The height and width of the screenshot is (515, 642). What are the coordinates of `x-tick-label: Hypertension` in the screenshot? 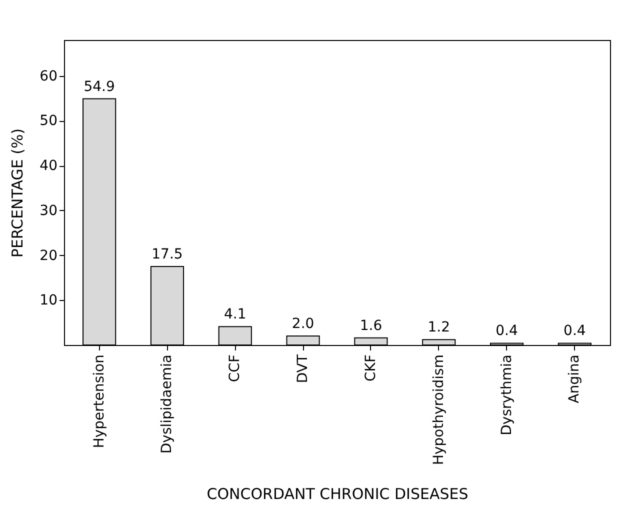 It's located at (99, 401).